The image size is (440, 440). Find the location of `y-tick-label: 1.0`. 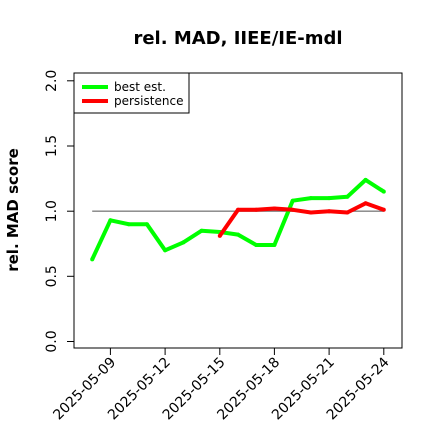

y-tick-label: 1.0 is located at coordinates (52, 211).